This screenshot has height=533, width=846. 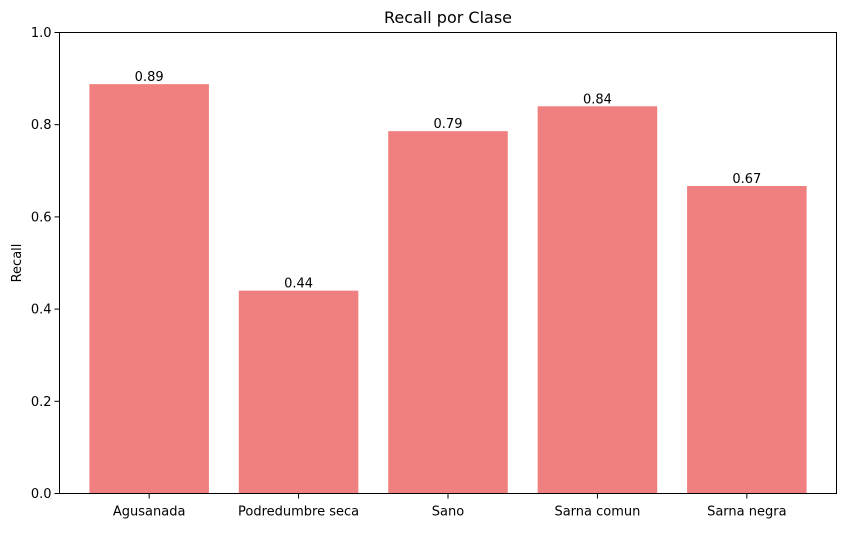 I want to click on y-tick-label: 0.4, so click(x=41, y=310).